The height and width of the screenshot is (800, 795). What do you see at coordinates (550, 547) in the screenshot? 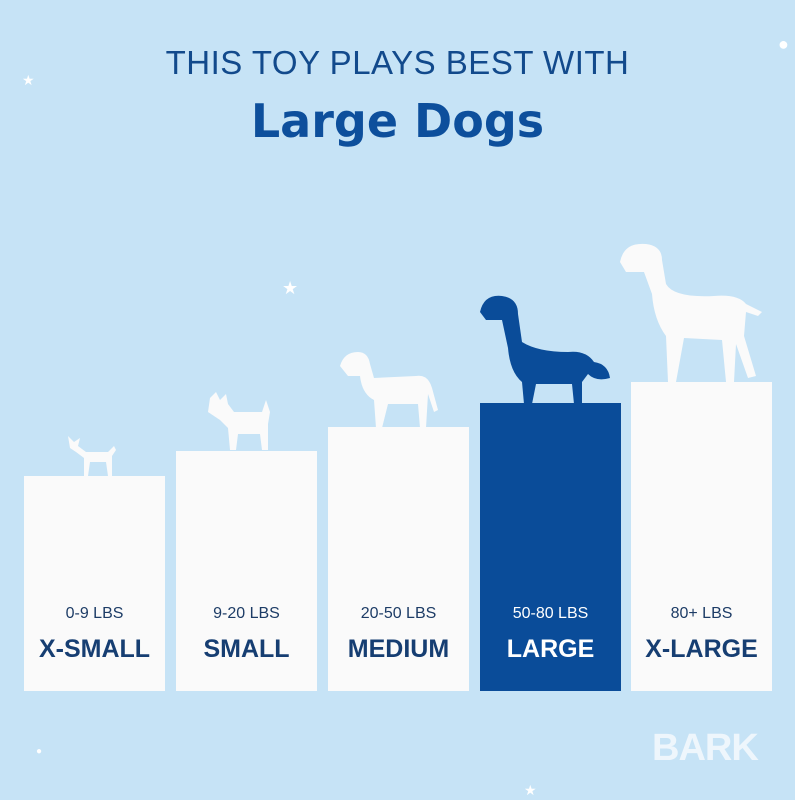
I see `bar-large` at bounding box center [550, 547].